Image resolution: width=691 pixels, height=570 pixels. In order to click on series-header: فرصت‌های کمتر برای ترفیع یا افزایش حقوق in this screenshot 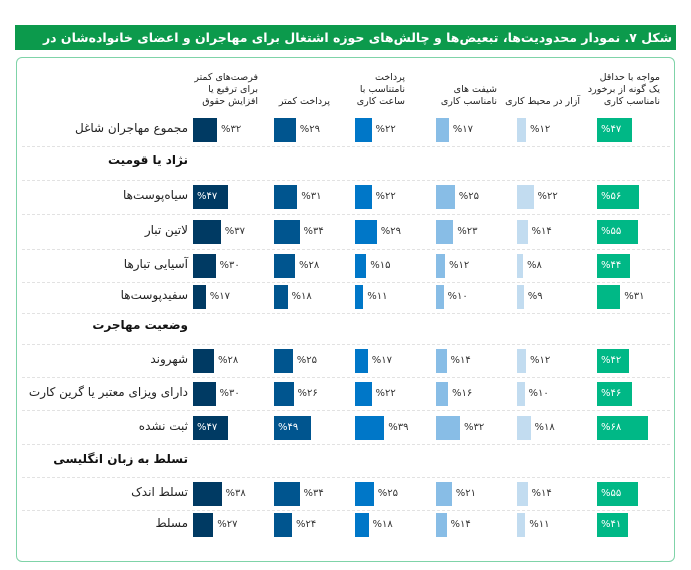, I will do `click(226, 89)`.